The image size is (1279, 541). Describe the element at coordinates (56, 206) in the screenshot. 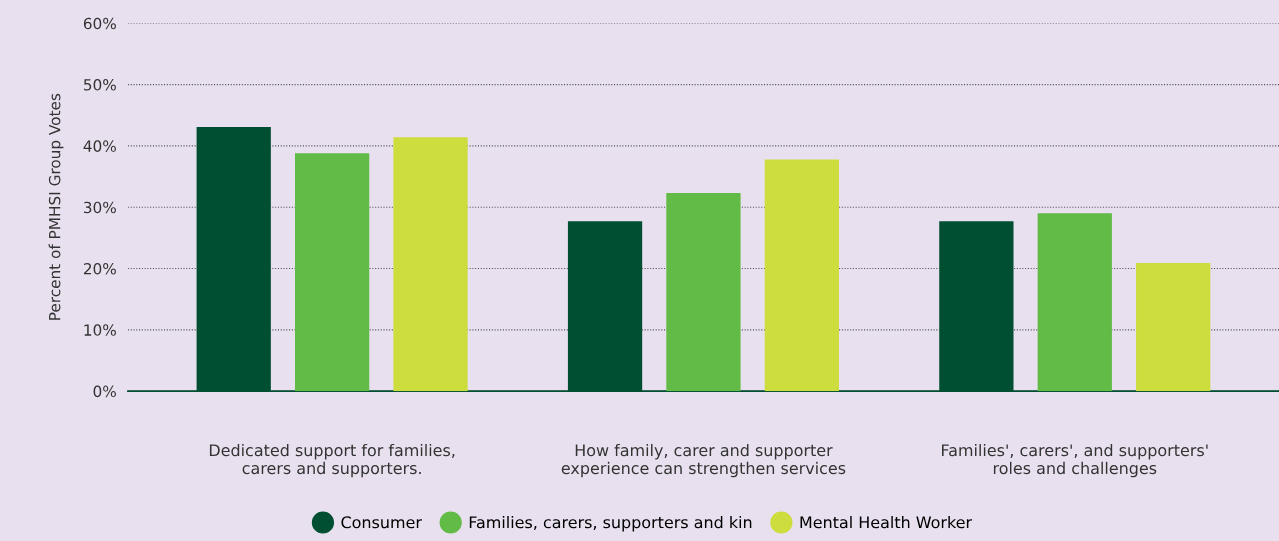

I see `y-axis-title: Percent of PMHSI Group Votes` at that location.